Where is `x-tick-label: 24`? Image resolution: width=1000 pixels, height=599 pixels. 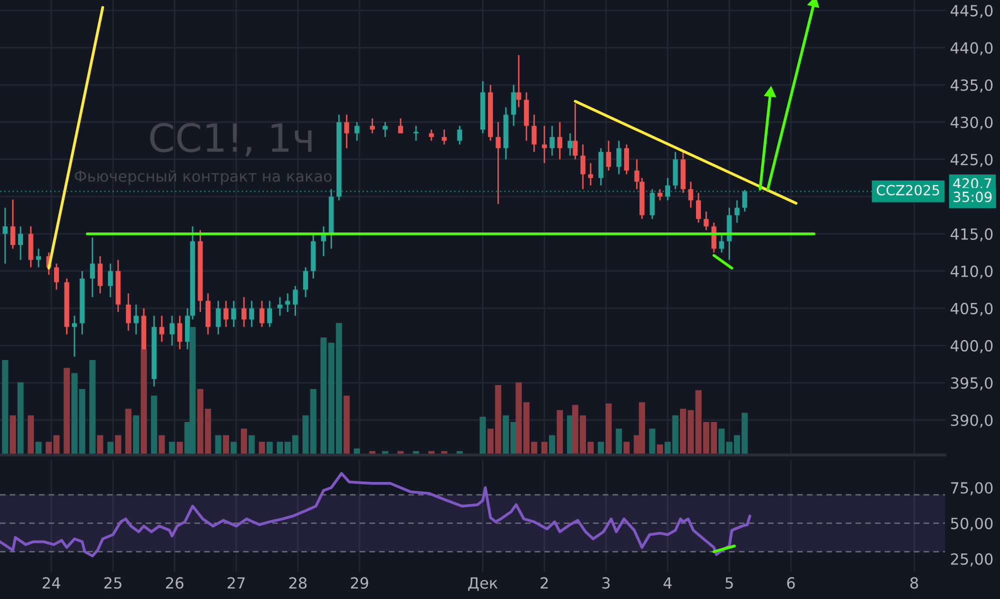
x-tick-label: 24 is located at coordinates (51, 583).